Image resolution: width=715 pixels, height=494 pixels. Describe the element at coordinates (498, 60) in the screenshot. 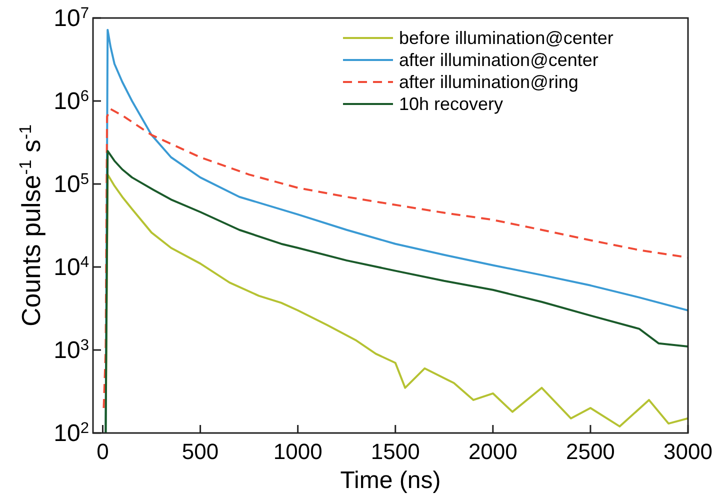

I see `legend-label: after illumination@center` at that location.